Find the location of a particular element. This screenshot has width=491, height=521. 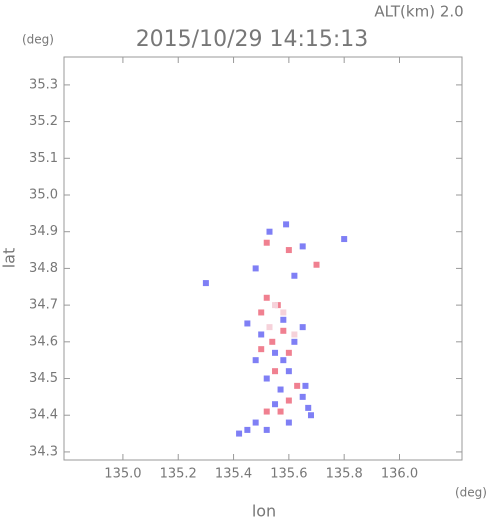

x-tick-label: 135.8 is located at coordinates (344, 474).